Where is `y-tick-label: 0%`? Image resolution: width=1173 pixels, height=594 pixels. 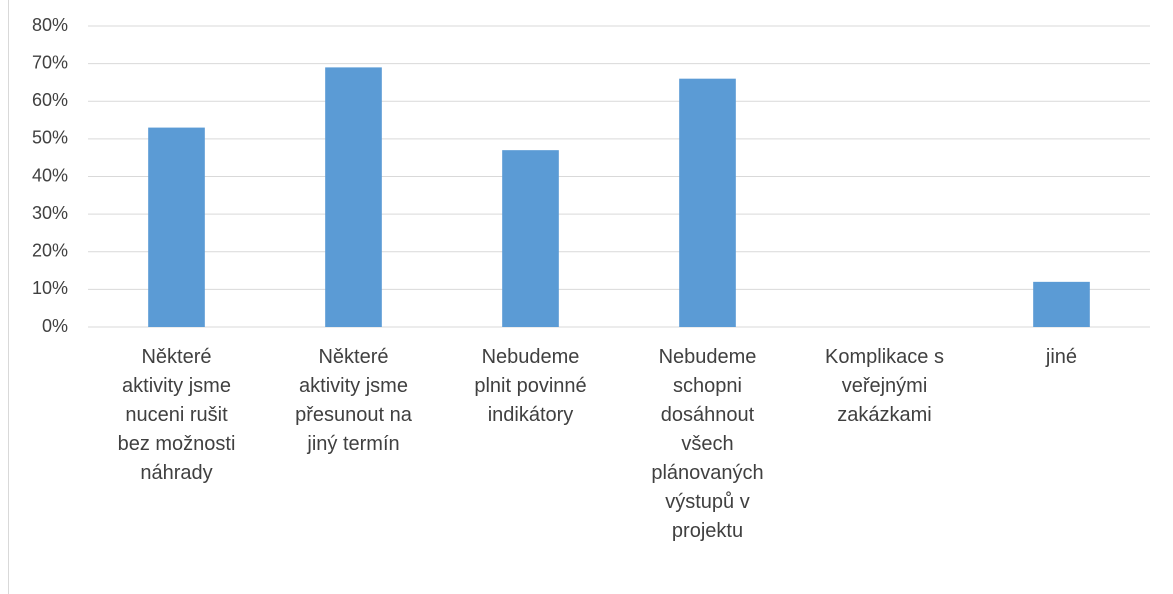 y-tick-label: 0% is located at coordinates (55, 326).